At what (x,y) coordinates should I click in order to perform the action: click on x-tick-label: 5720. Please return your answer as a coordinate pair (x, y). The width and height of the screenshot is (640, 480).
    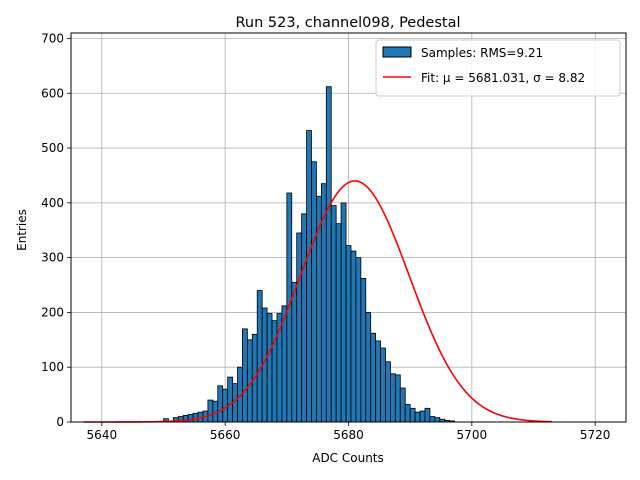
    Looking at the image, I should click on (595, 435).